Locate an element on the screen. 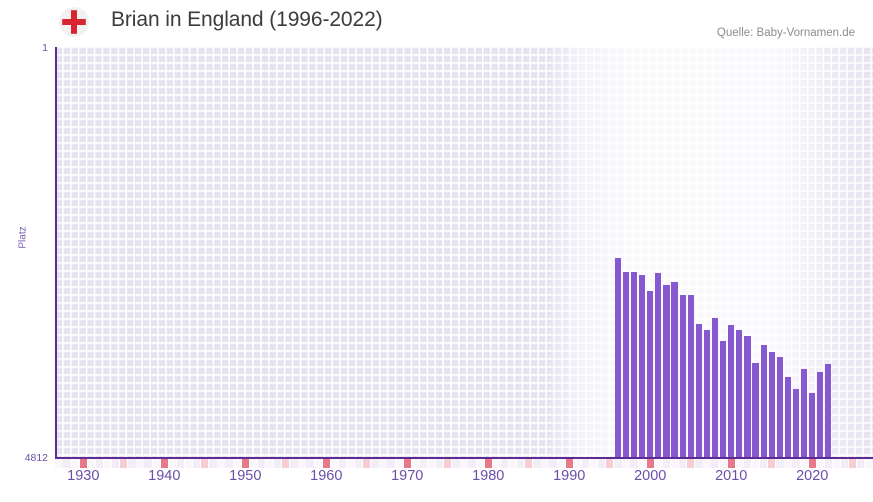  x-tick-label-2000: 2000 is located at coordinates (650, 476).